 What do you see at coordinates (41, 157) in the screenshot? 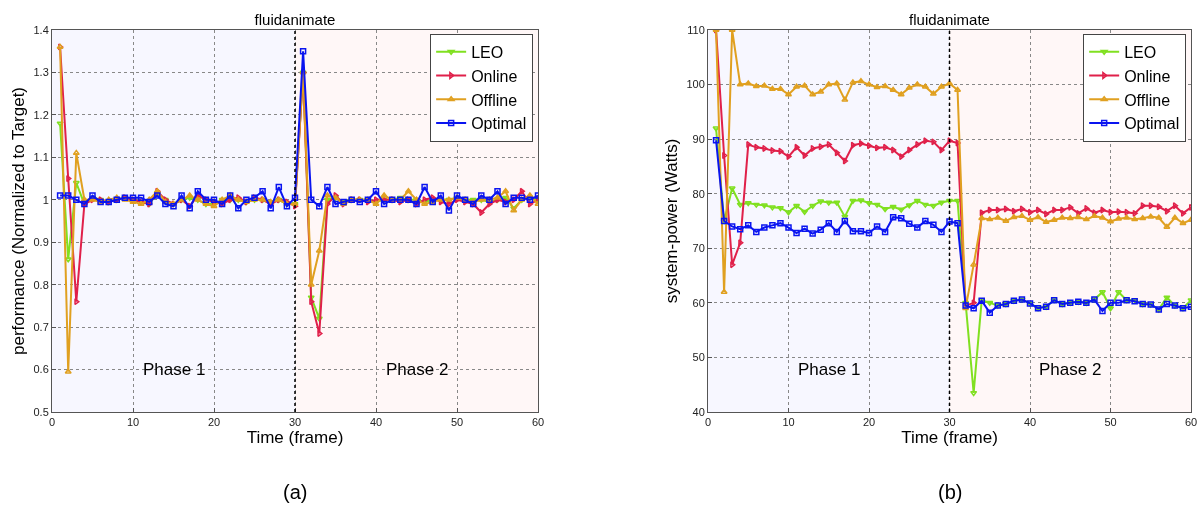
I see `y-tick-label: 1.1` at bounding box center [41, 157].